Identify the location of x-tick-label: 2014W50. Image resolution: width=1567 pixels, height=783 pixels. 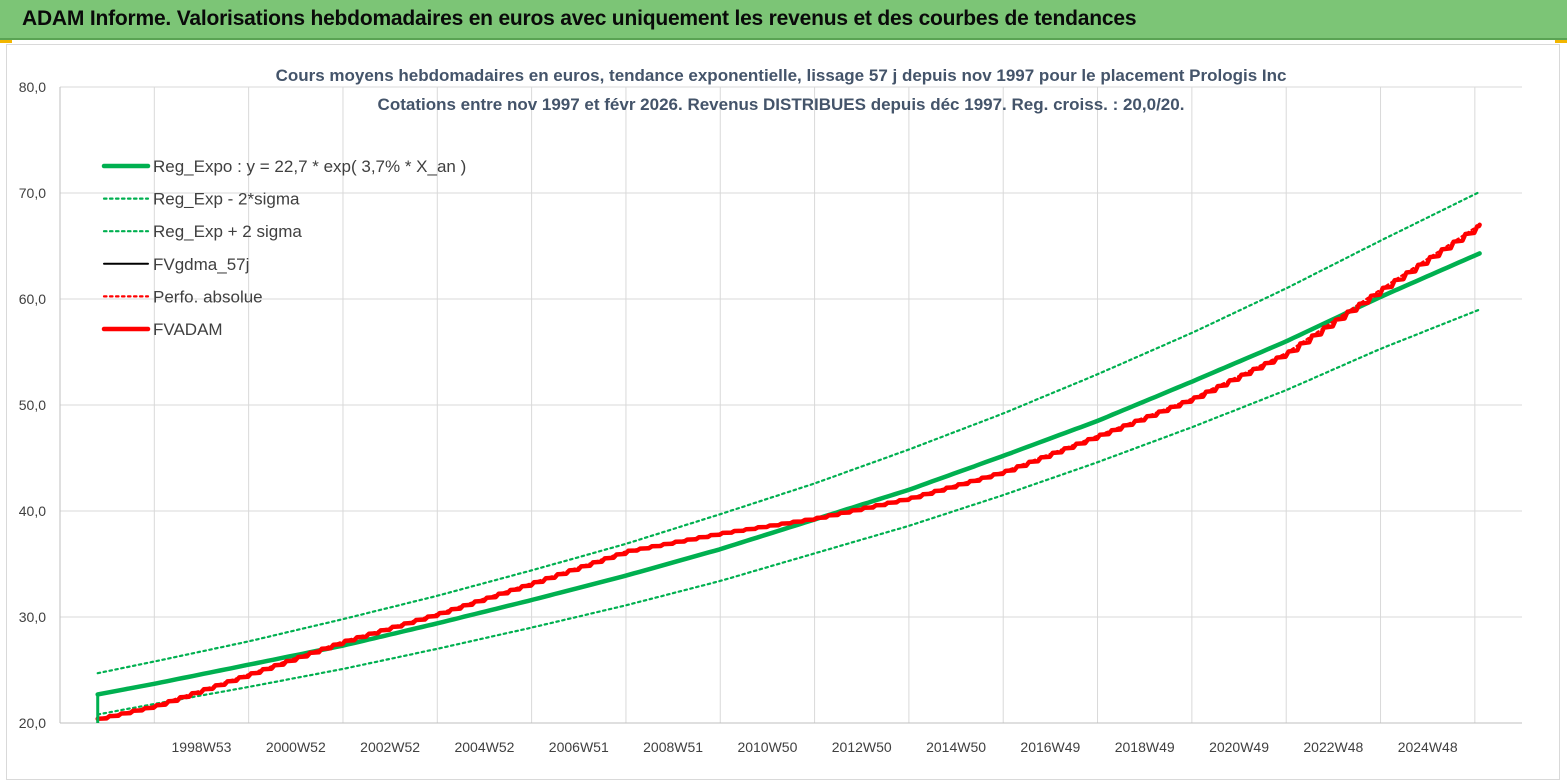
(956, 747).